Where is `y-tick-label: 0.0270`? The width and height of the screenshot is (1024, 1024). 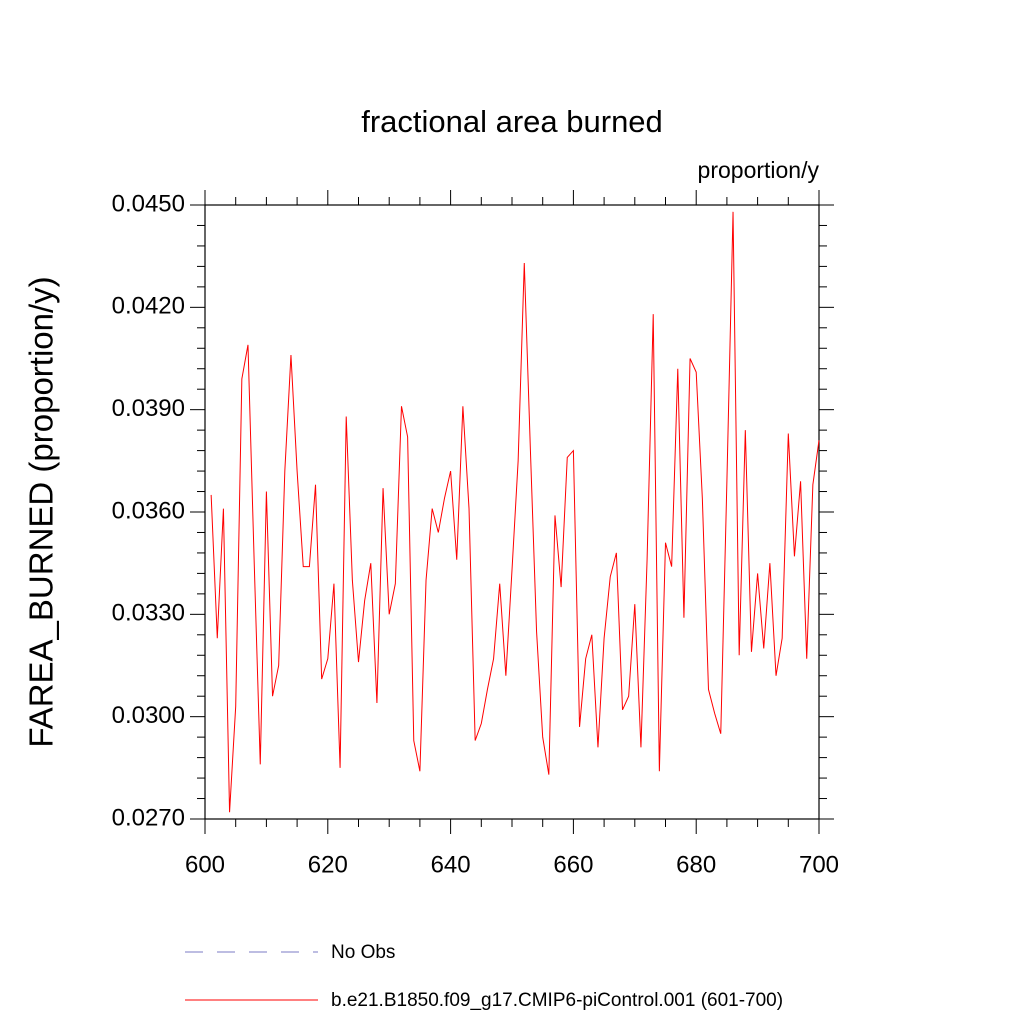
y-tick-label: 0.0270 is located at coordinates (148, 817).